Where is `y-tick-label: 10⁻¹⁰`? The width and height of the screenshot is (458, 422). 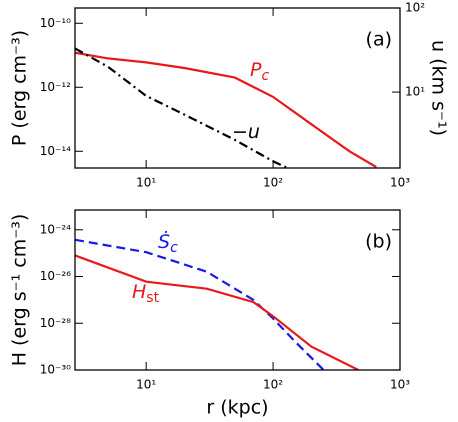
y-tick-label: 10⁻¹⁰ is located at coordinates (55, 23).